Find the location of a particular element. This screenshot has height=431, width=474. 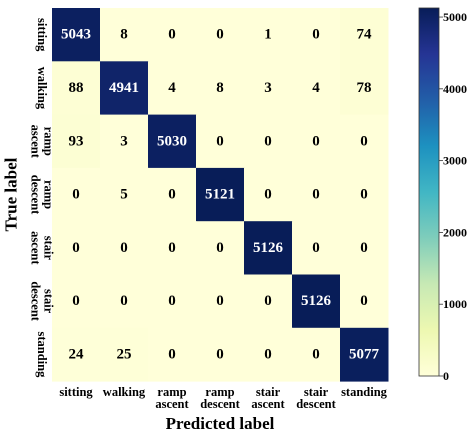

cell-value-label: 93 is located at coordinates (76, 141).